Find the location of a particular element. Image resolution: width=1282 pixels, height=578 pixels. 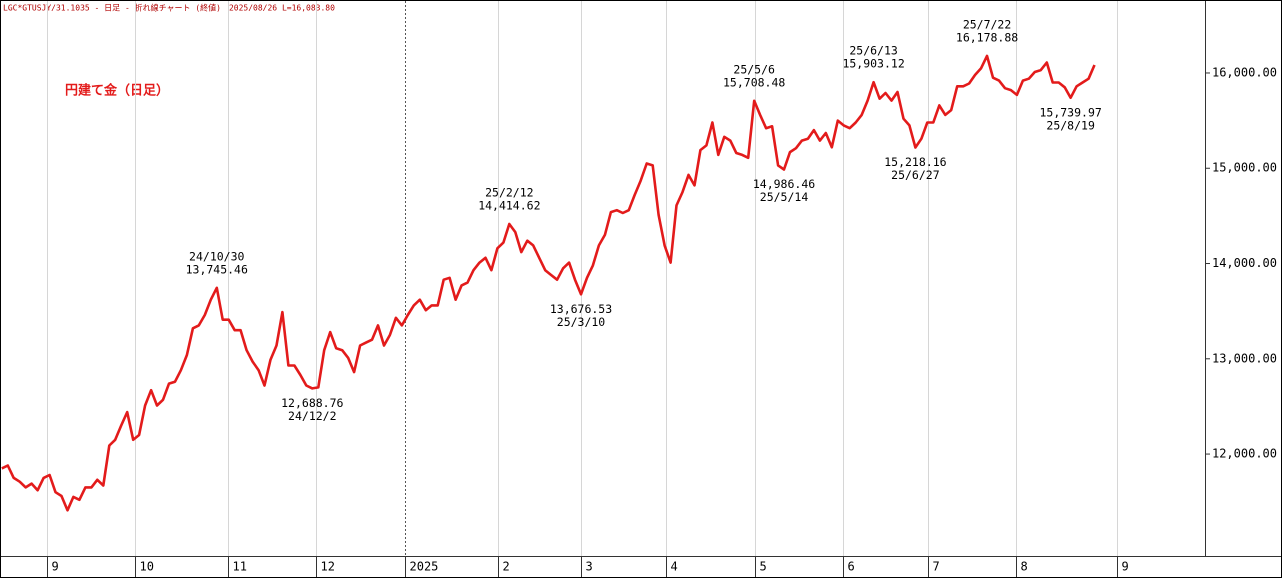

annotation-value: 16,178.88 is located at coordinates (987, 37).